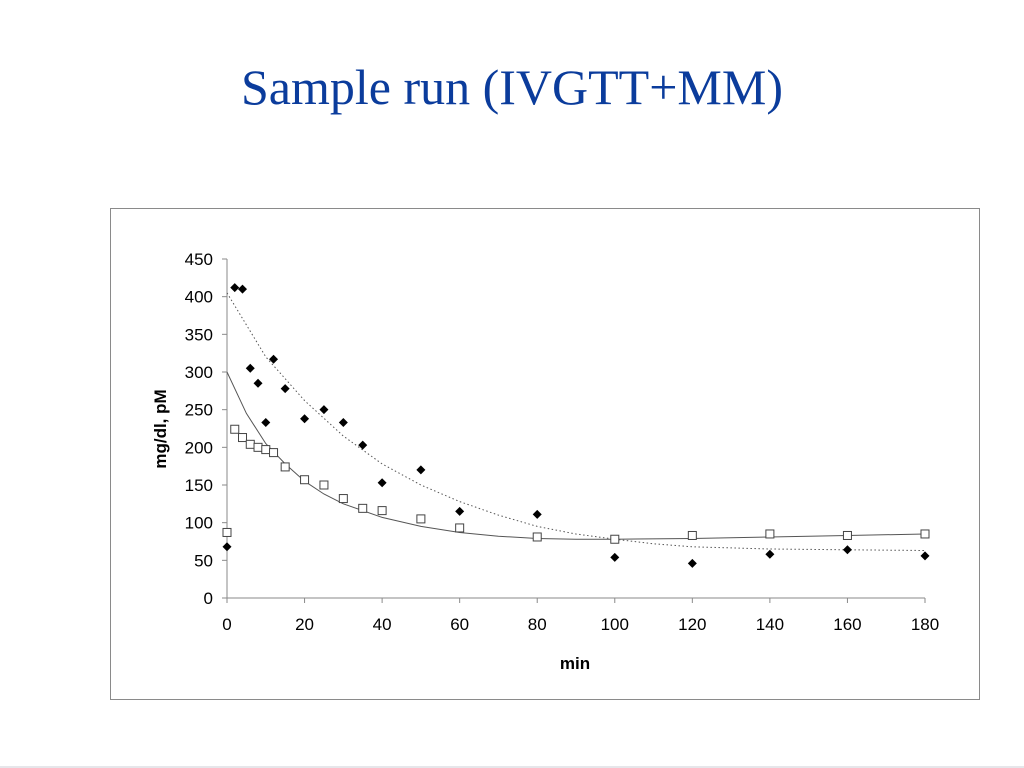  I want to click on y-tick-label: 100, so click(199, 523).